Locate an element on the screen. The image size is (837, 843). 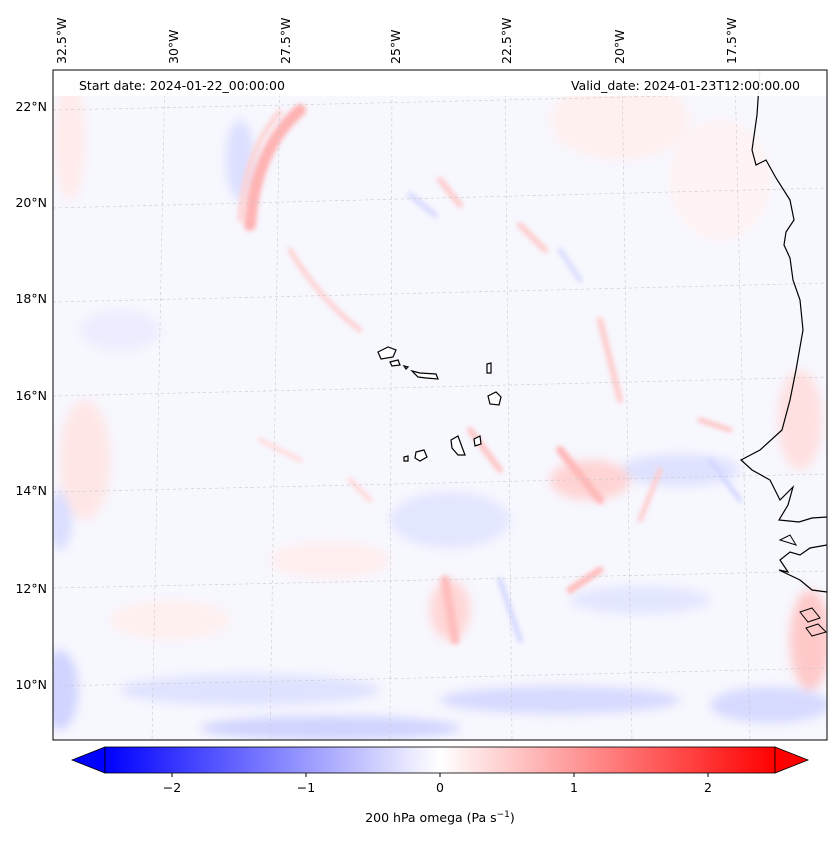
lat-label: 16°N is located at coordinates (31, 395).